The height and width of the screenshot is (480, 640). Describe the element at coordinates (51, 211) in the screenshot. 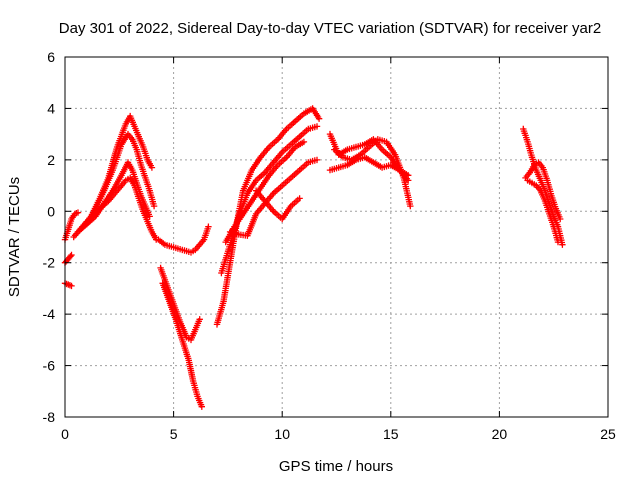

I see `y-tick-label: 0` at that location.